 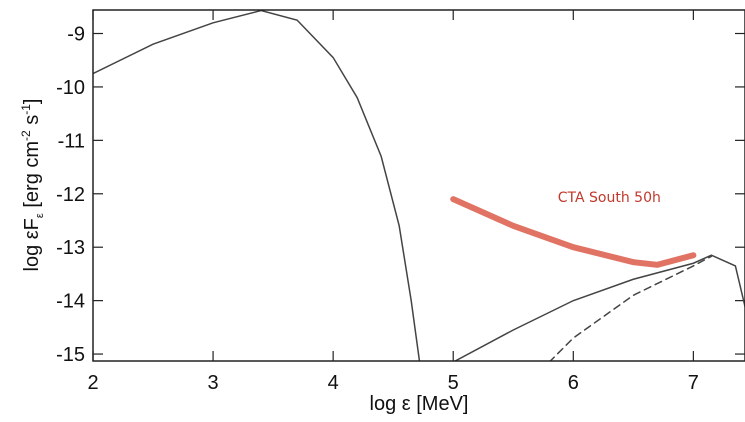 I want to click on y-label-part: ε, so click(x=40, y=215).